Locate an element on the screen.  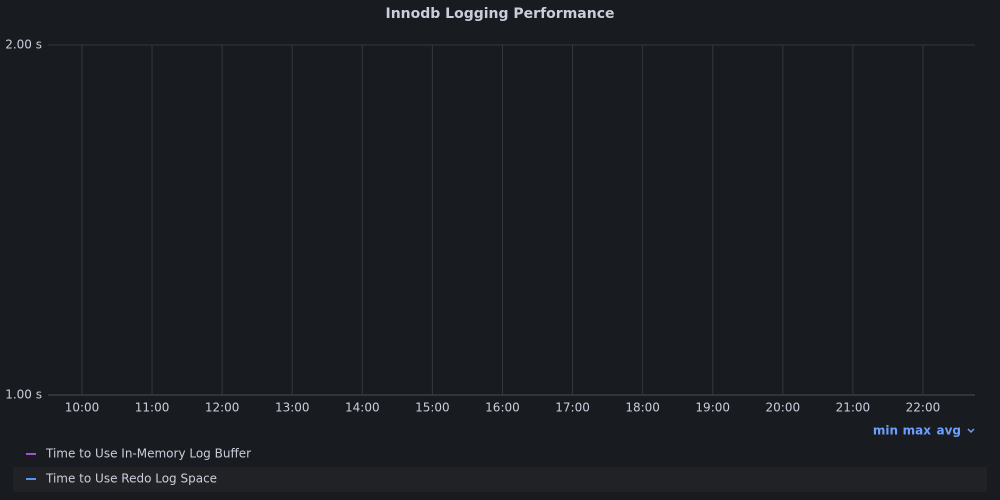
x-tick-label: 20:00 is located at coordinates (783, 408).